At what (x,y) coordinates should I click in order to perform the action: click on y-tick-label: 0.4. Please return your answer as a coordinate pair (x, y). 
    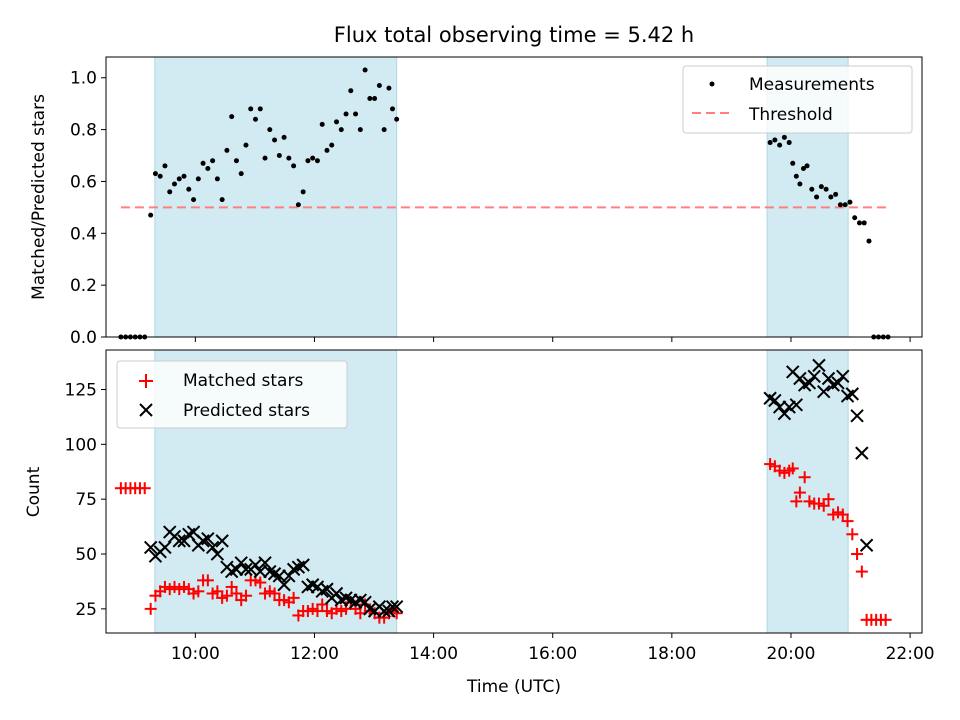
    Looking at the image, I should click on (83, 234).